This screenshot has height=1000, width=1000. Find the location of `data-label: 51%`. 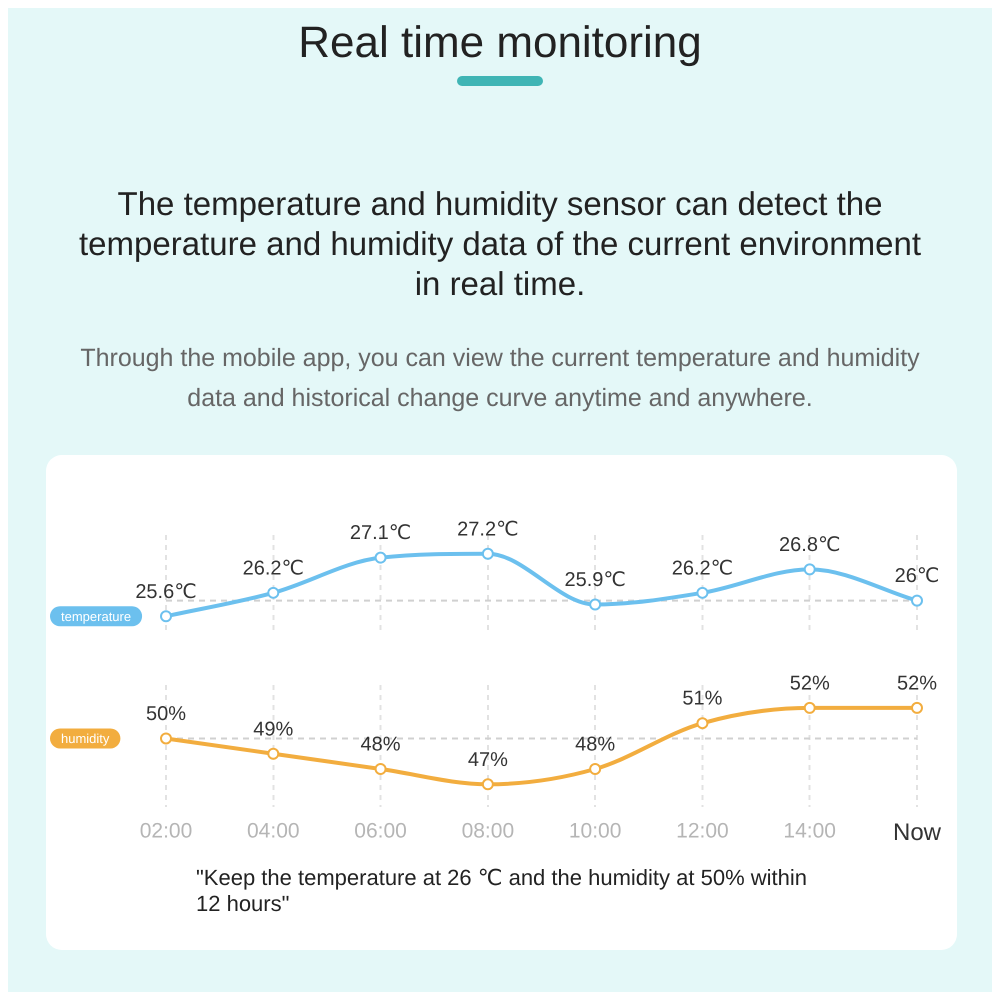

data-label: 51% is located at coordinates (702, 699).